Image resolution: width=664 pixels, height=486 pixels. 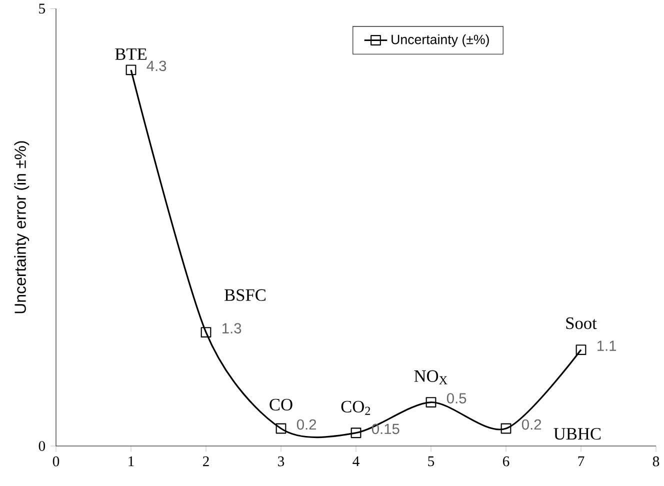 What do you see at coordinates (22, 227) in the screenshot?
I see `y-axis-title: Uncertainty error (in ±%)` at bounding box center [22, 227].